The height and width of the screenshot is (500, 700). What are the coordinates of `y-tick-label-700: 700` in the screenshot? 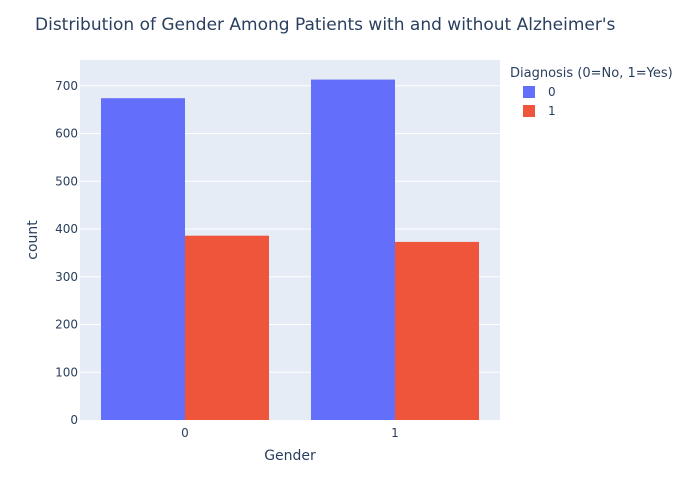 It's located at (66, 86).